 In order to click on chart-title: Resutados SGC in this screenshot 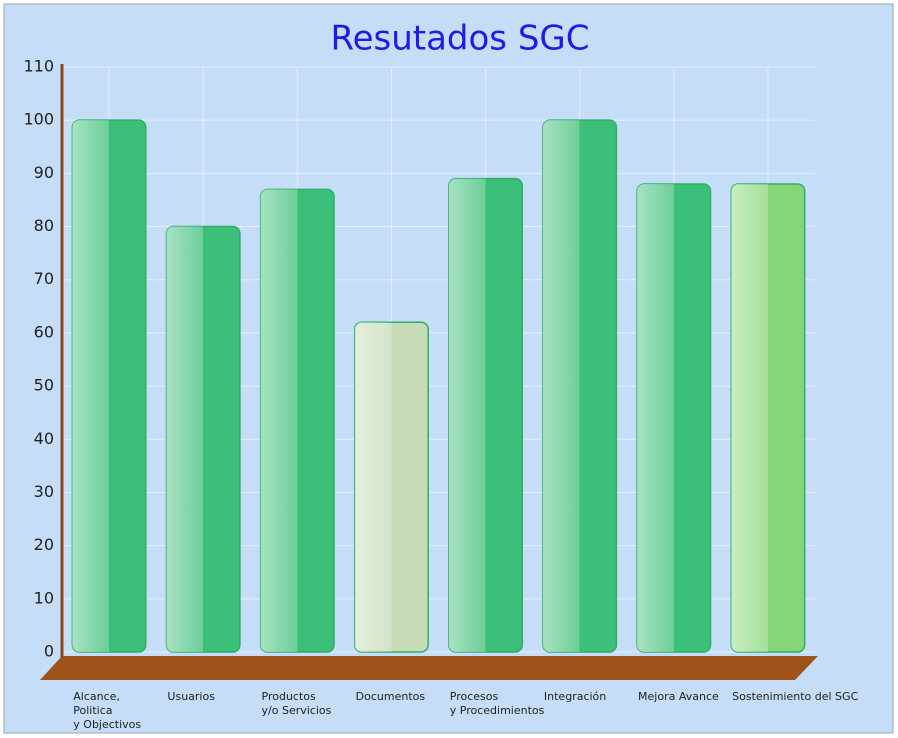, I will do `click(459, 39)`.